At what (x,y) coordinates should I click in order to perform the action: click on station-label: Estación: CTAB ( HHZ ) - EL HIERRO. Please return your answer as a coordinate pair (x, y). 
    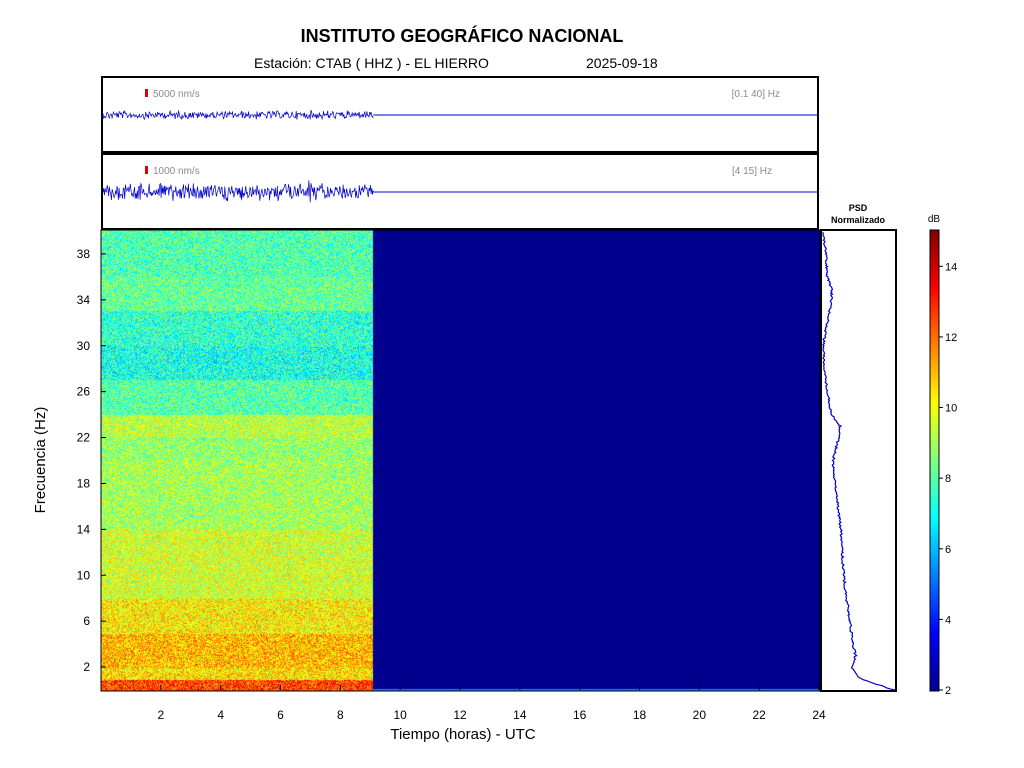
    Looking at the image, I should click on (371, 63).